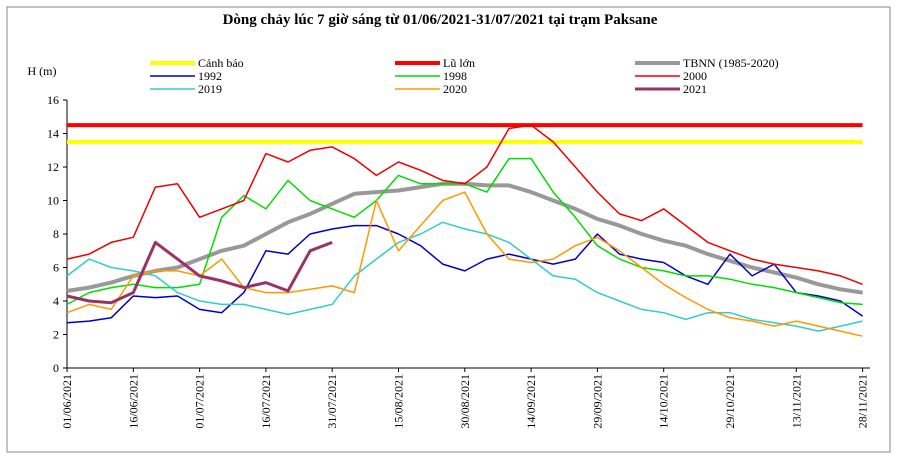 The image size is (899, 464). I want to click on x-tick-label: 29/09/2021, so click(597, 401).